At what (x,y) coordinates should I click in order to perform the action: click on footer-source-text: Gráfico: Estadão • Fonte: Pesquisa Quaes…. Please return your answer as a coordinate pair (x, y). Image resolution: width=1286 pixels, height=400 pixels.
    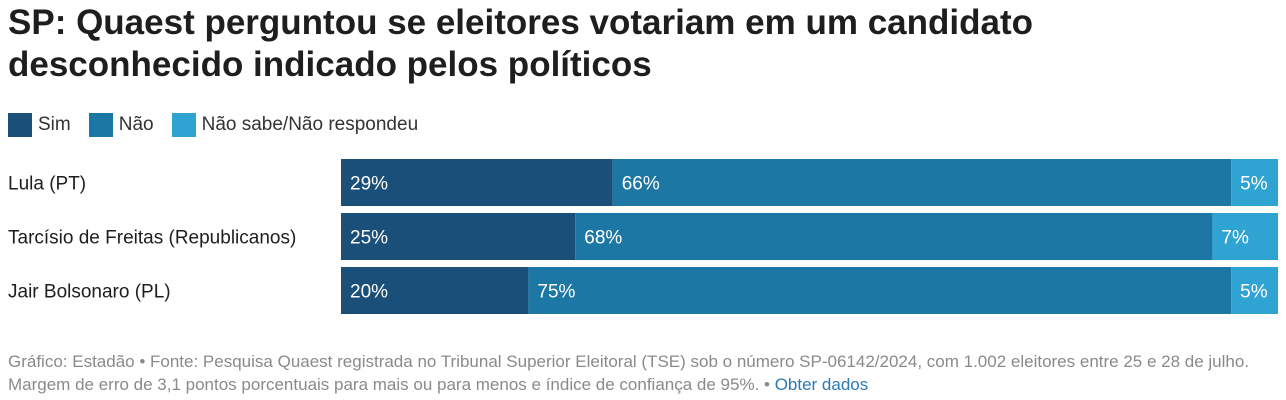
    Looking at the image, I should click on (629, 373).